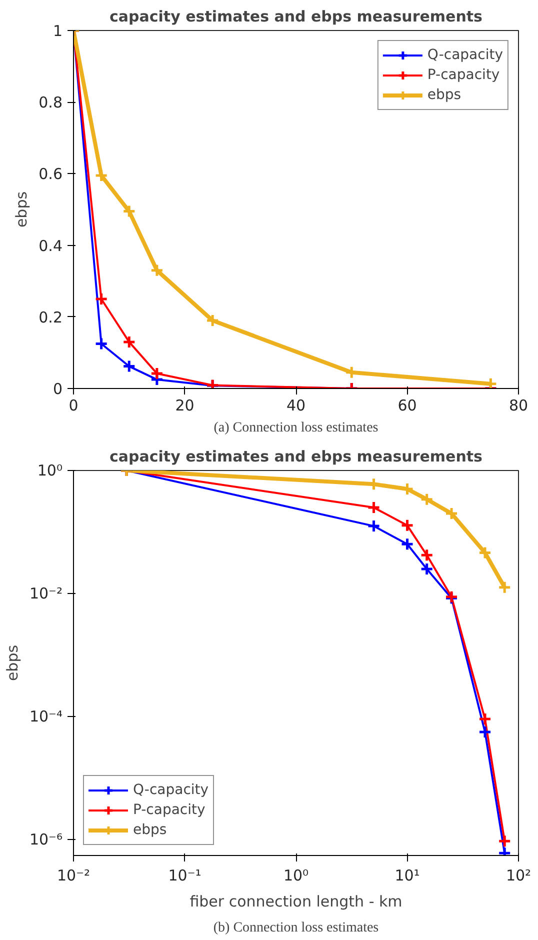  What do you see at coordinates (50, 245) in the screenshot?
I see `y-tick-label: 0.4` at bounding box center [50, 245].